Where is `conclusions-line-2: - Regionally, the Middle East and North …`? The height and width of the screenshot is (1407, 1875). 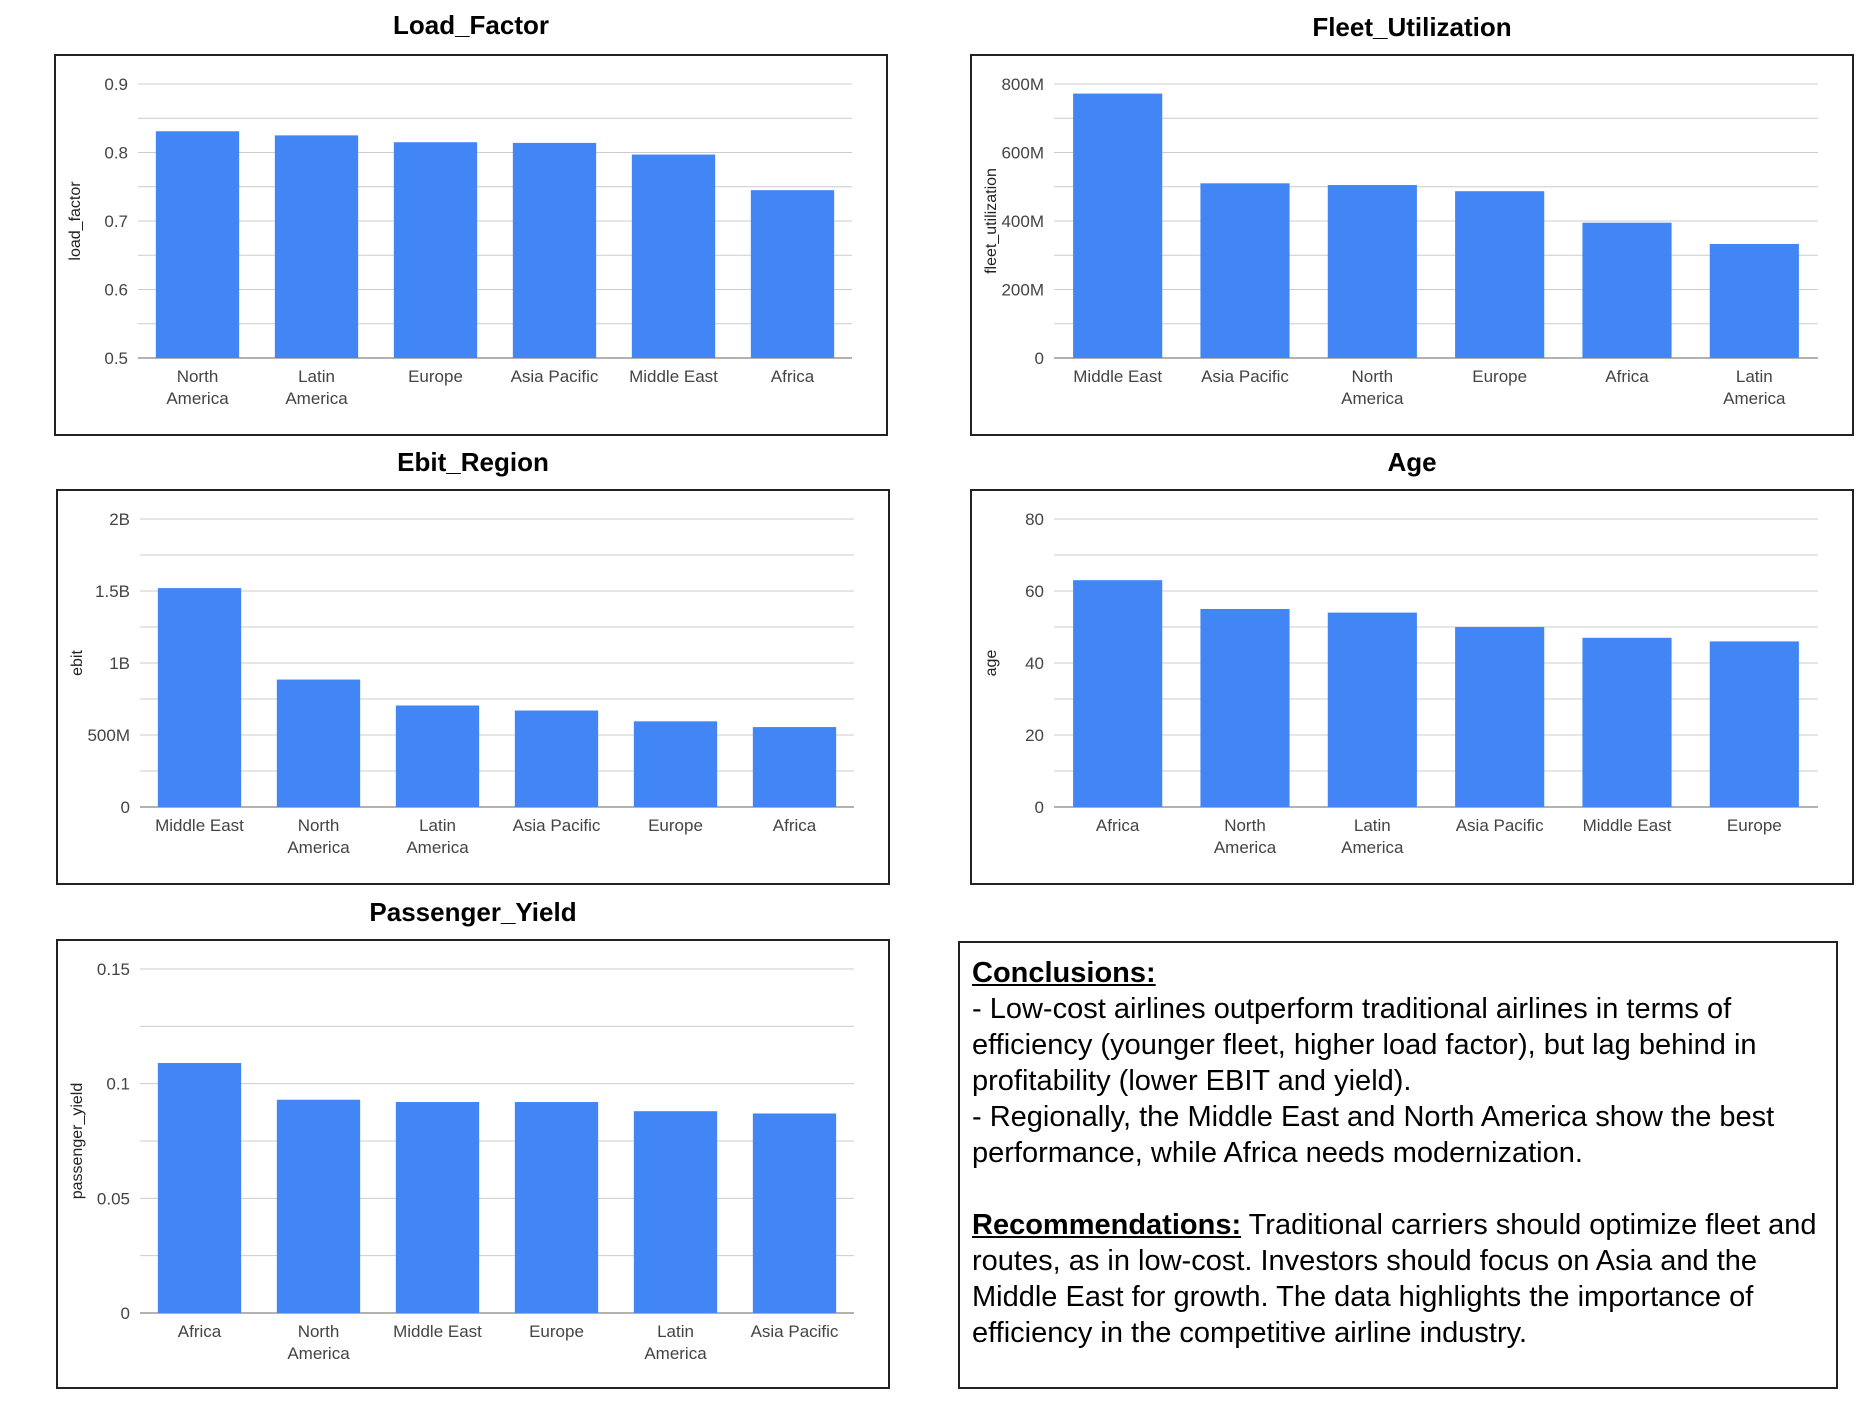
conclusions-line-2: - Regionally, the Middle East and North … is located at coordinates (1373, 1135).